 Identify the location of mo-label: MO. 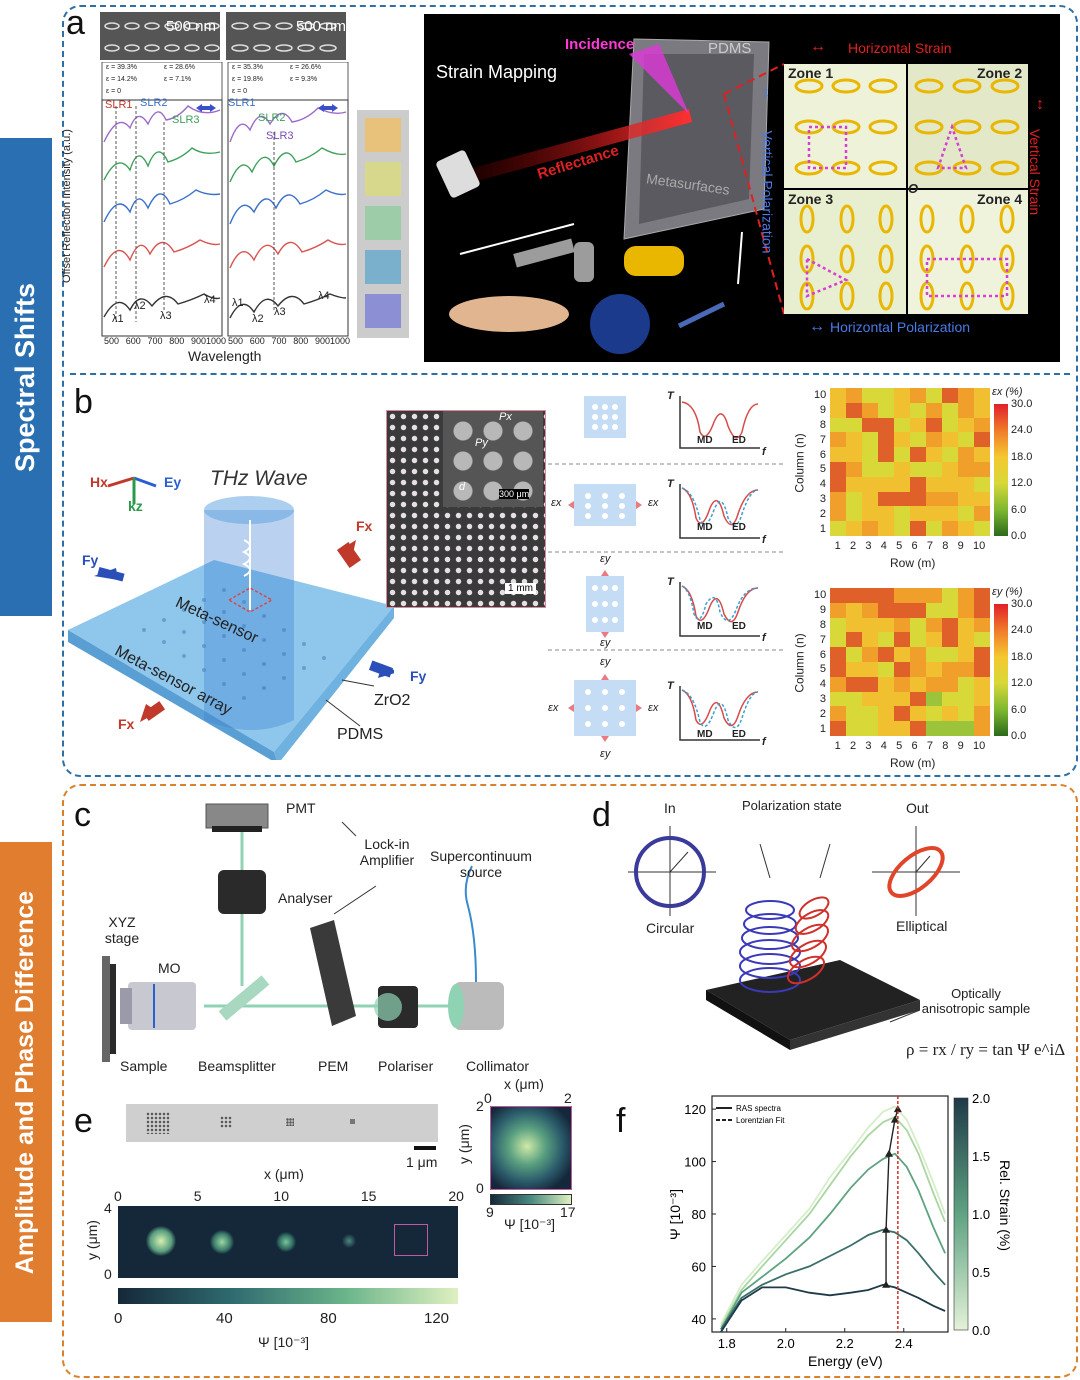
(169, 968).